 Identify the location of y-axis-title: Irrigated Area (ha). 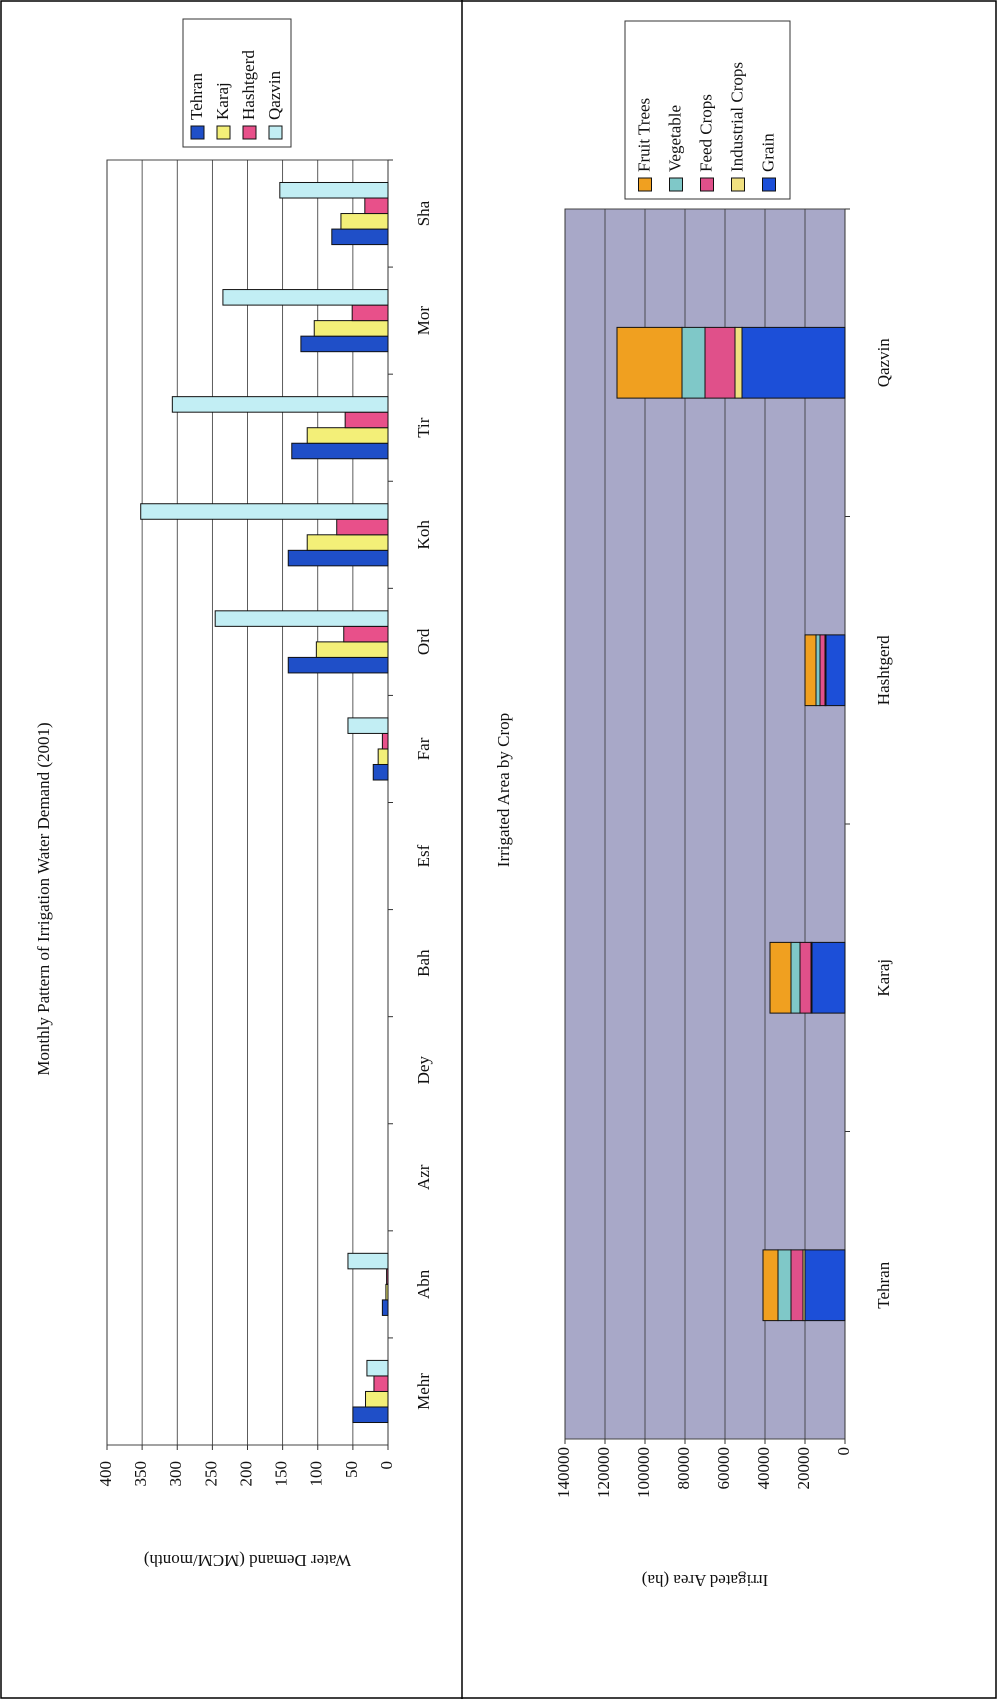
(705, 1580).